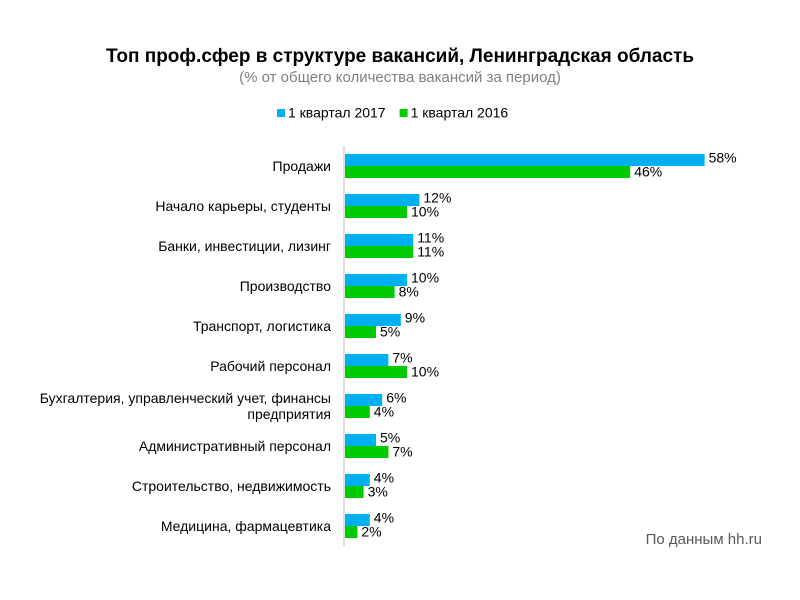 The image size is (800, 600). What do you see at coordinates (437, 198) in the screenshot?
I see `value-label: 12%` at bounding box center [437, 198].